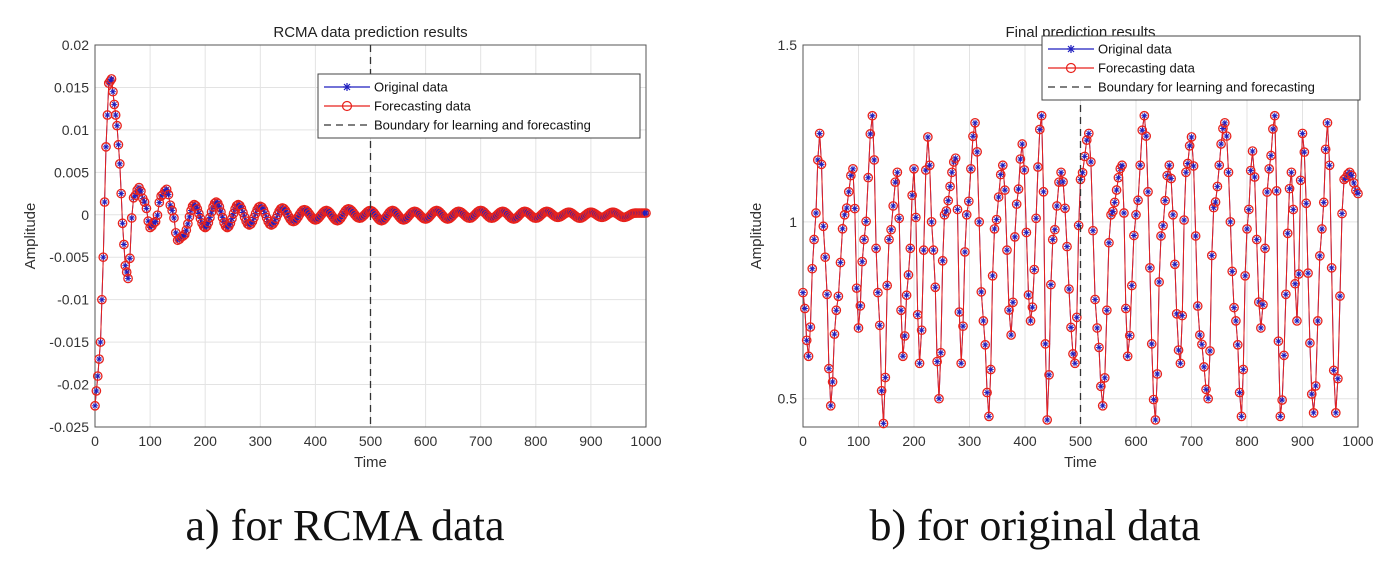 The width and height of the screenshot is (1377, 569). What do you see at coordinates (914, 441) in the screenshot?
I see `x-tick-label: 200` at bounding box center [914, 441].